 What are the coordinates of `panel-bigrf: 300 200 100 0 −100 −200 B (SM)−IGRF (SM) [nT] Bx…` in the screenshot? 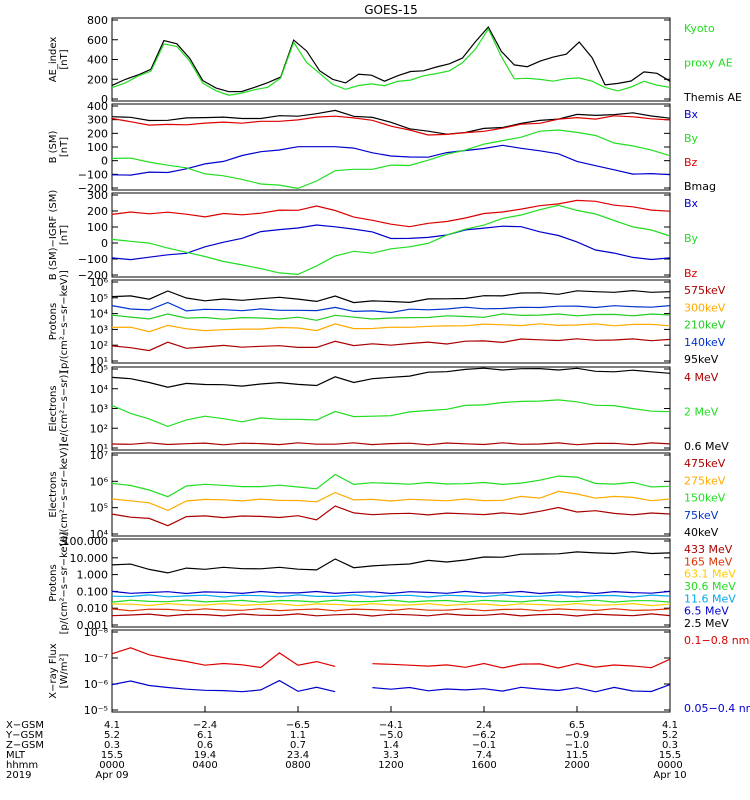 It's located at (373, 235).